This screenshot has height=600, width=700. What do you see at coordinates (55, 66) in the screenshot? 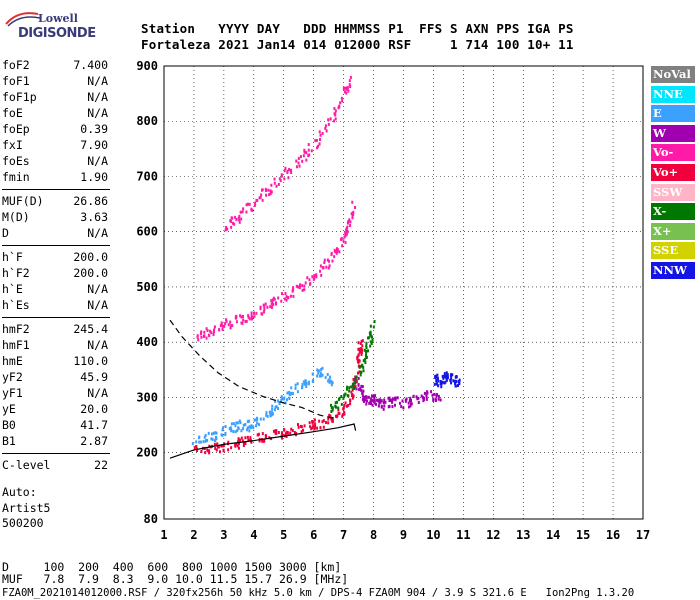
I see `param-row: foF2 7.400` at bounding box center [55, 66].